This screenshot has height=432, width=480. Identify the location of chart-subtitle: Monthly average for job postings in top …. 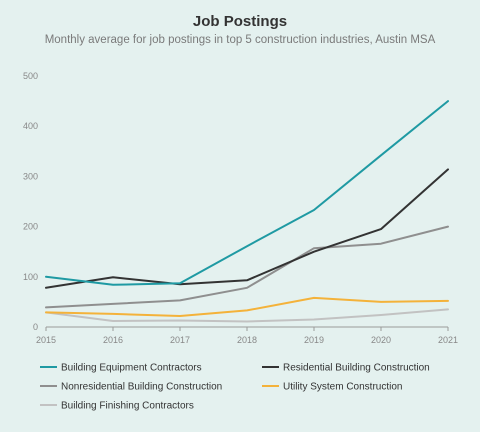
(240, 40).